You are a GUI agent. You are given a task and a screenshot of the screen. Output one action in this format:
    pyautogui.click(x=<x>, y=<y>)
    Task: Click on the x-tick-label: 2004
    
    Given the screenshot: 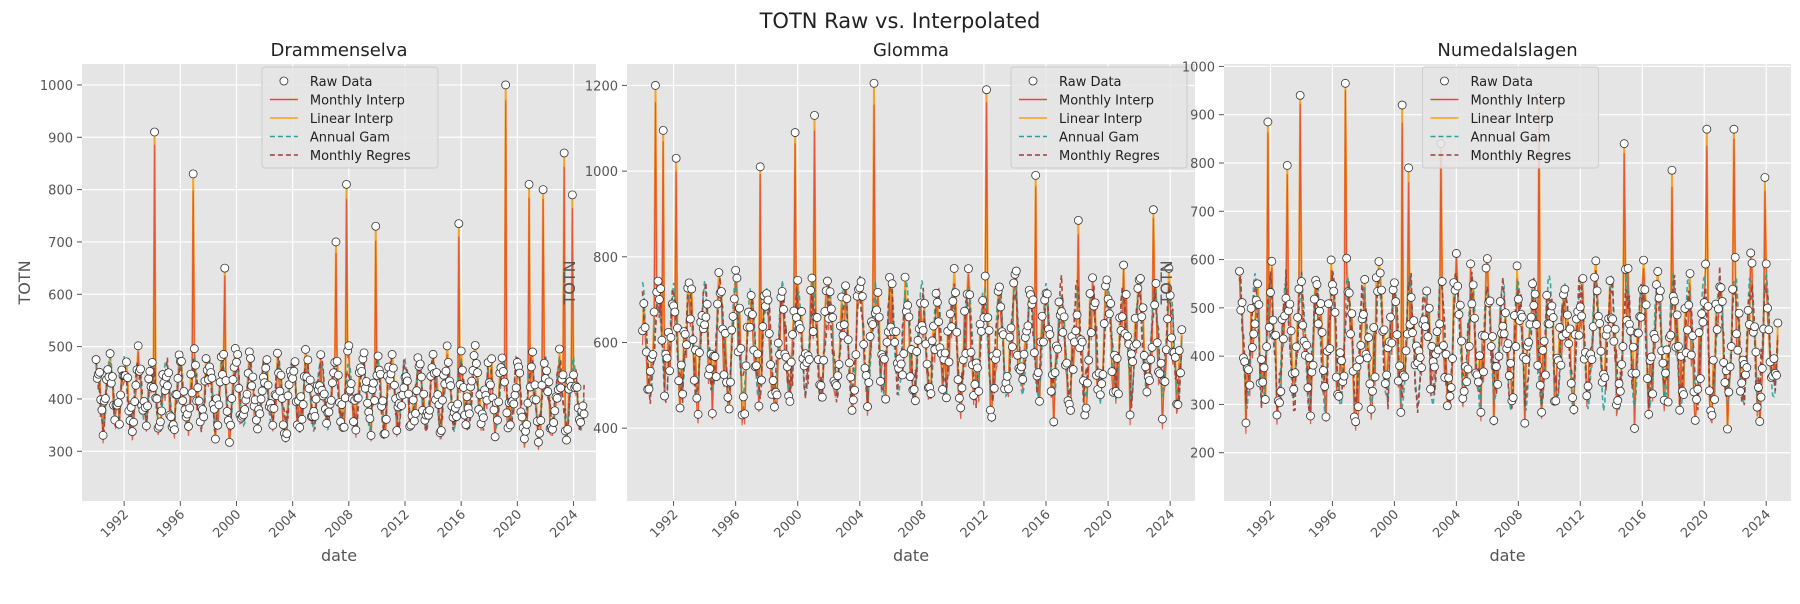 What is the action you would take?
    pyautogui.click(x=1447, y=524)
    